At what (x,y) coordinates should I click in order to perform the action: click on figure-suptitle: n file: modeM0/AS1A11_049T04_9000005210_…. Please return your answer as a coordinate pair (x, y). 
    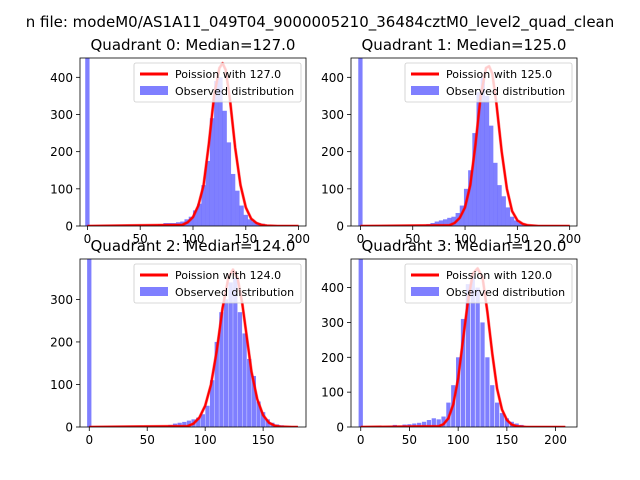
    Looking at the image, I should click on (320, 22).